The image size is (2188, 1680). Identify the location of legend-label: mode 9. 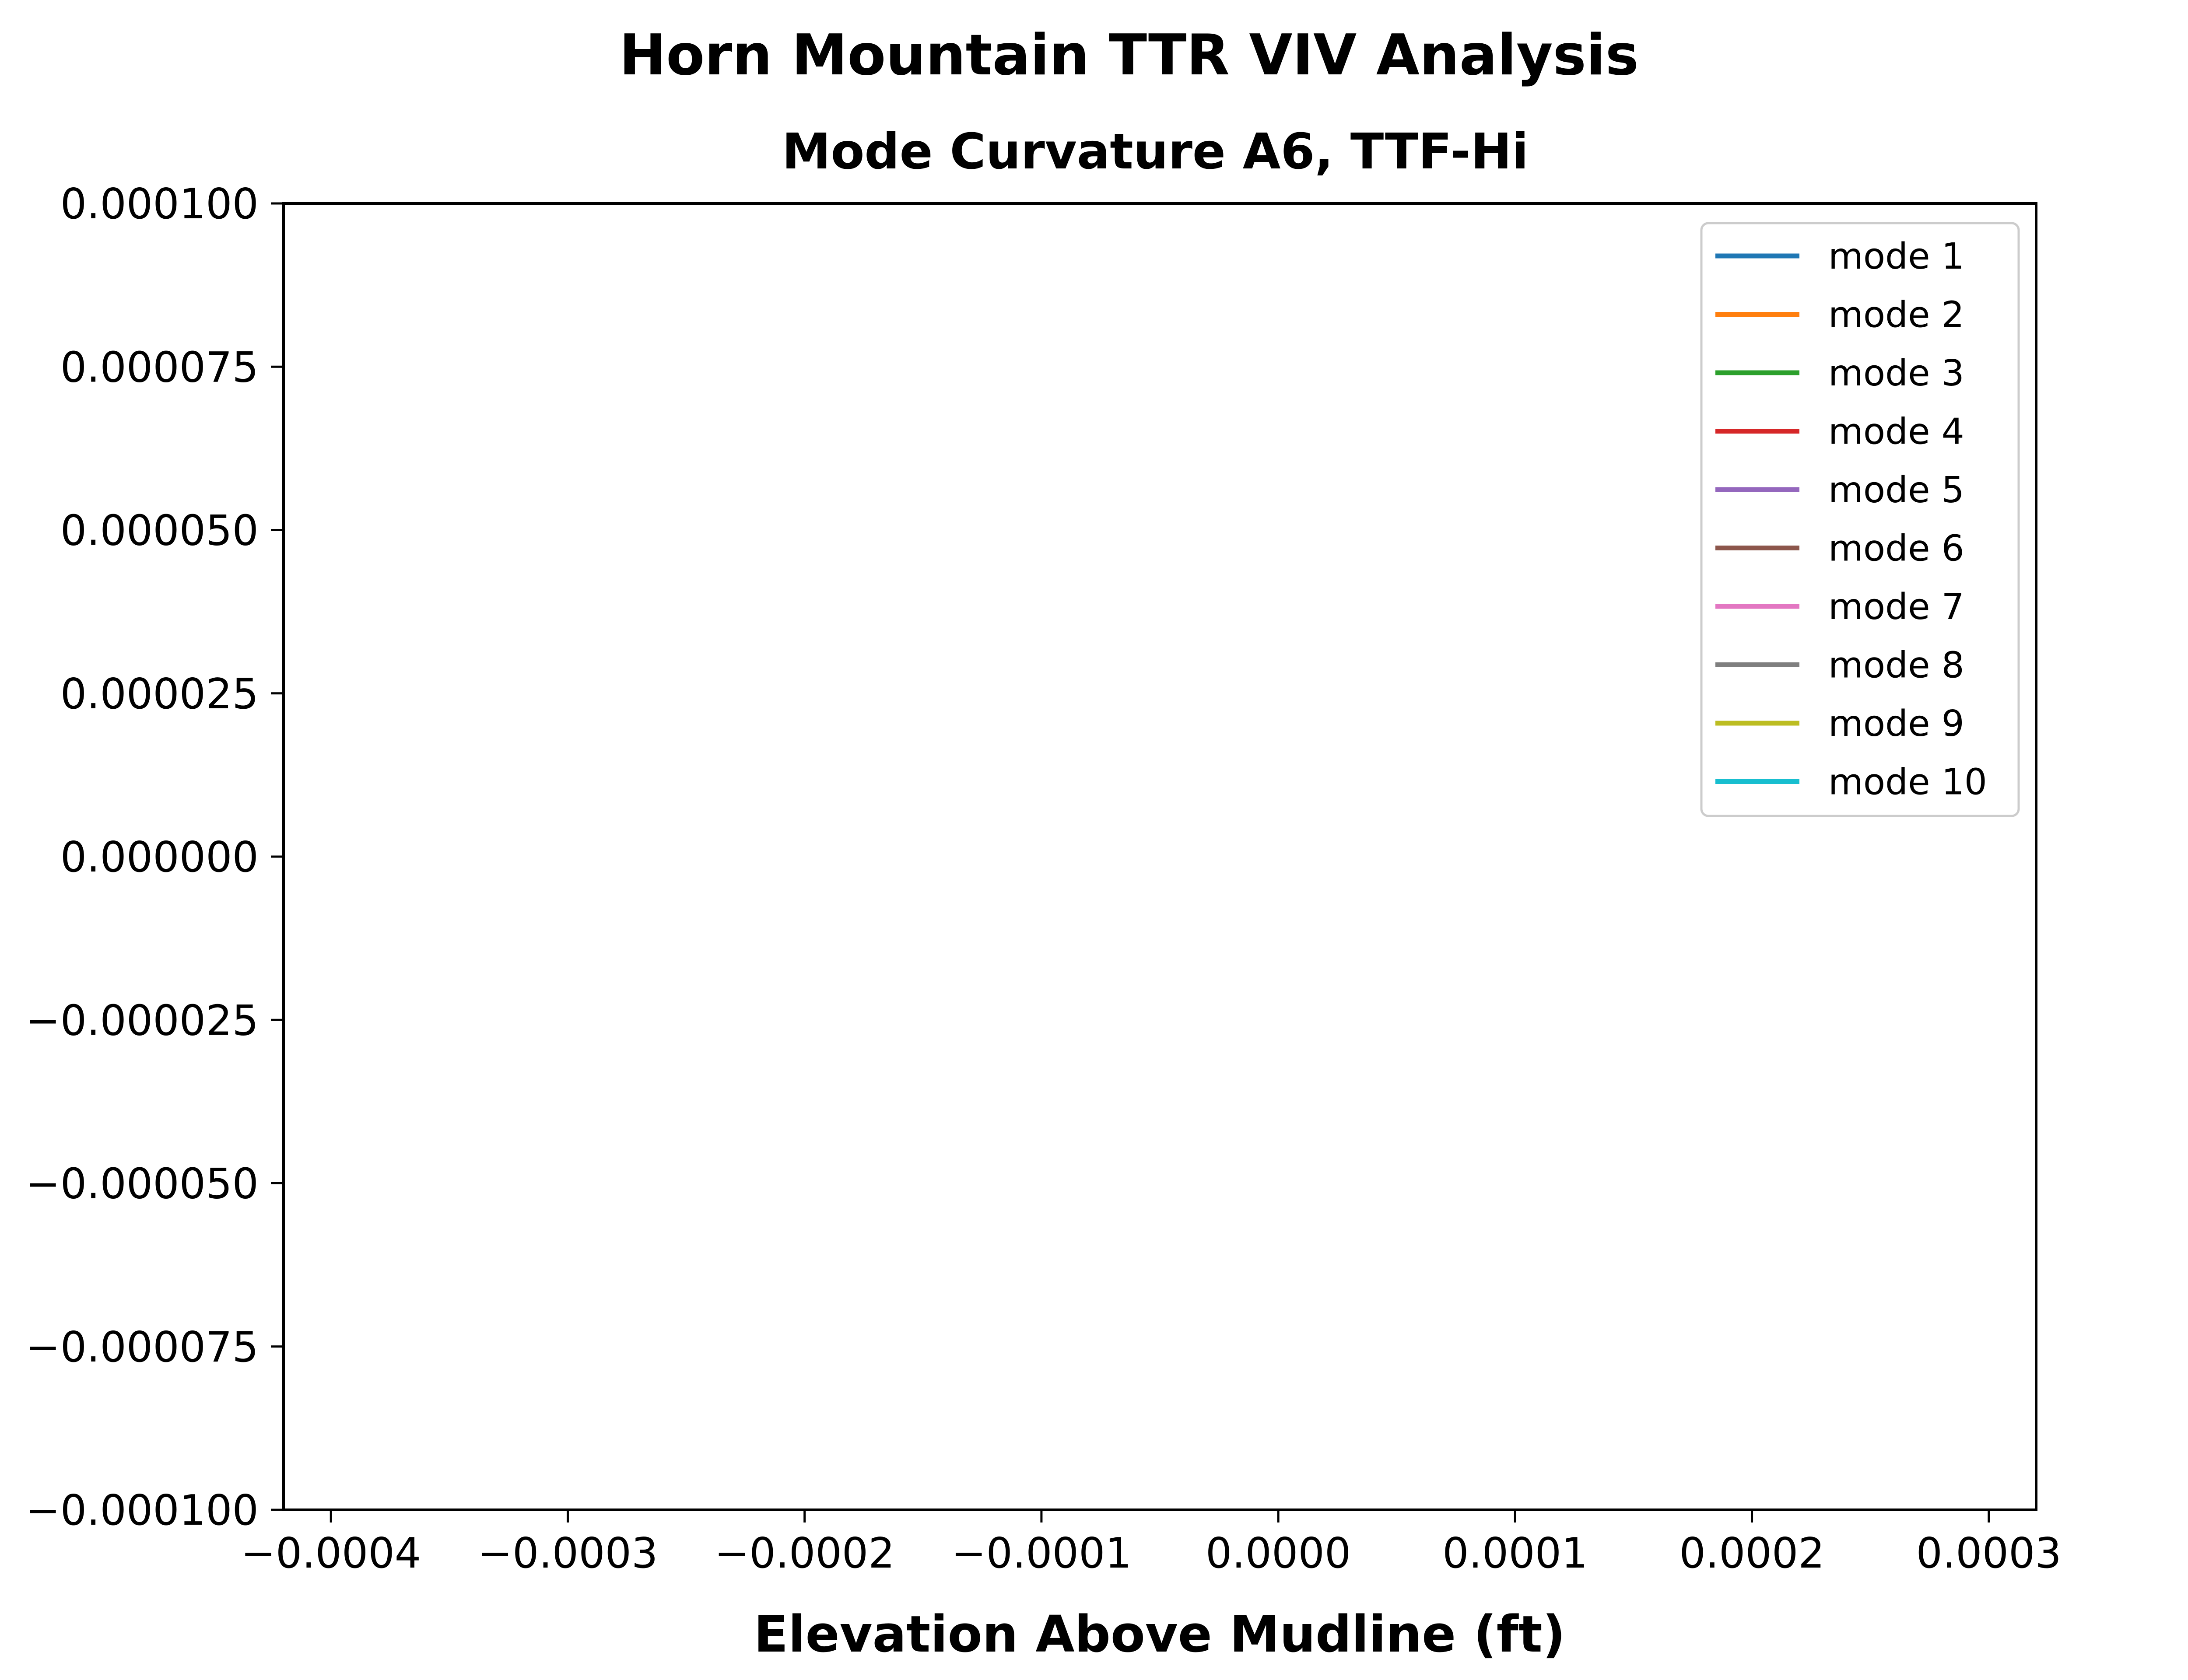
(1896, 724).